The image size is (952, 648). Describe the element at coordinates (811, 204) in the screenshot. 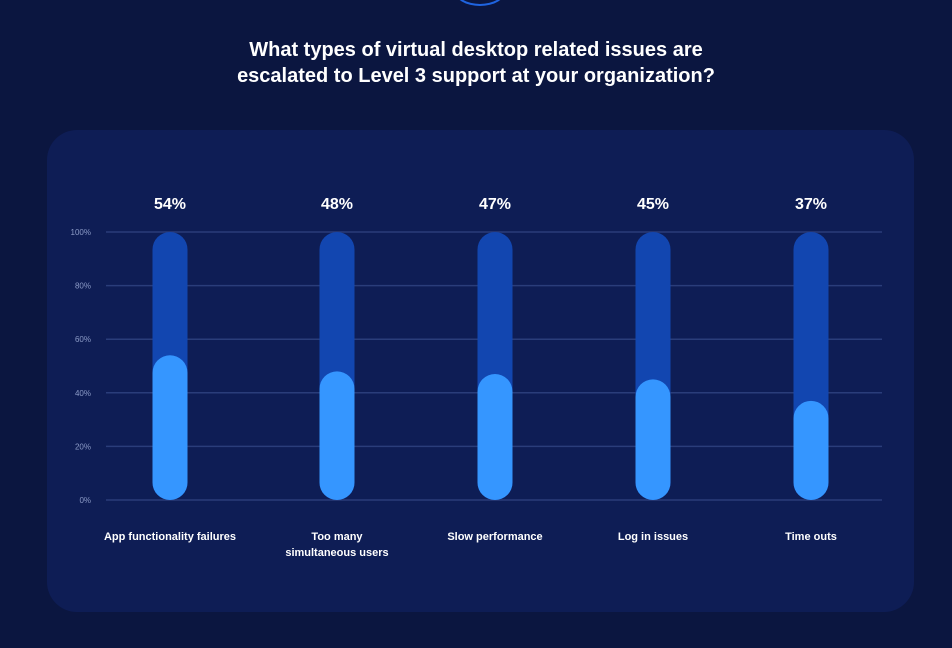

I see `bar-value-label: 37%` at that location.